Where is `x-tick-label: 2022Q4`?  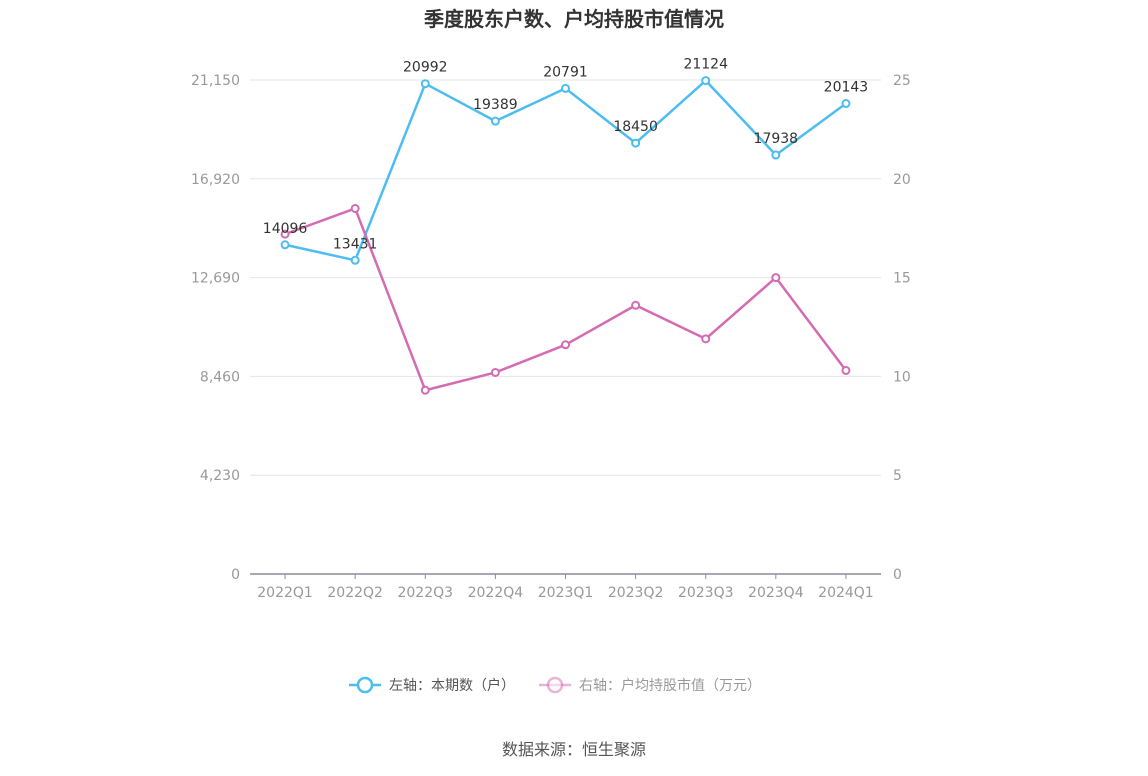 x-tick-label: 2022Q4 is located at coordinates (496, 593).